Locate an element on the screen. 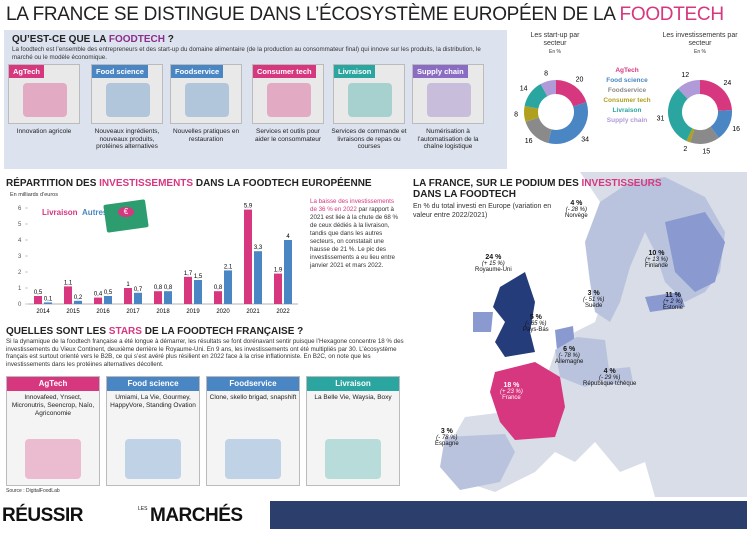  country-label-suède: 3 % (- 51 %) Suède is located at coordinates (593, 299).